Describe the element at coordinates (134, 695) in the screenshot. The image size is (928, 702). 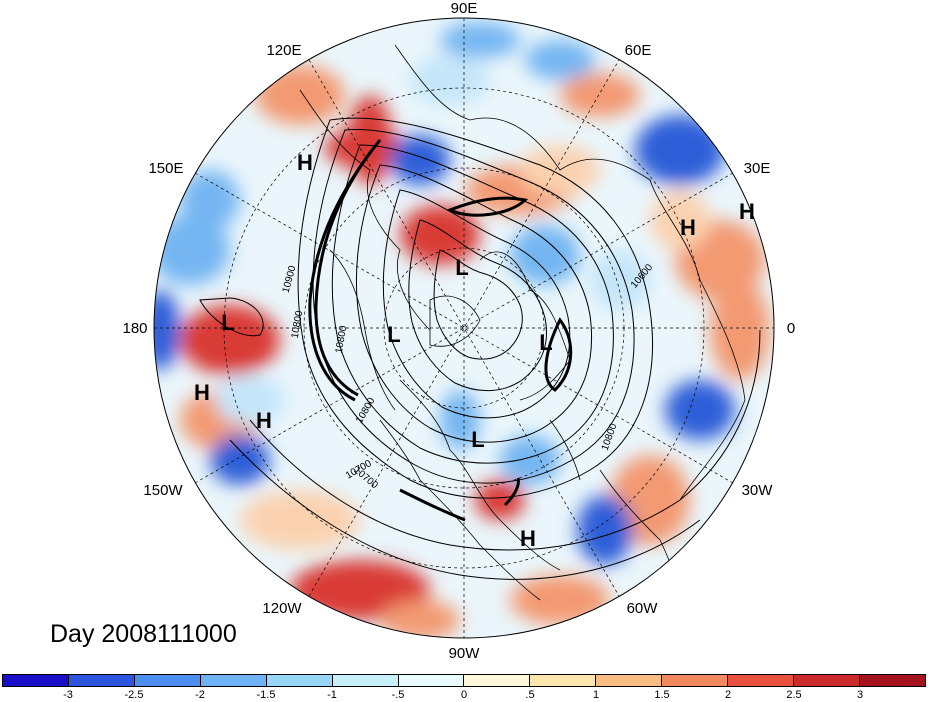
I see `colorbar-tick-label: -2.5` at that location.